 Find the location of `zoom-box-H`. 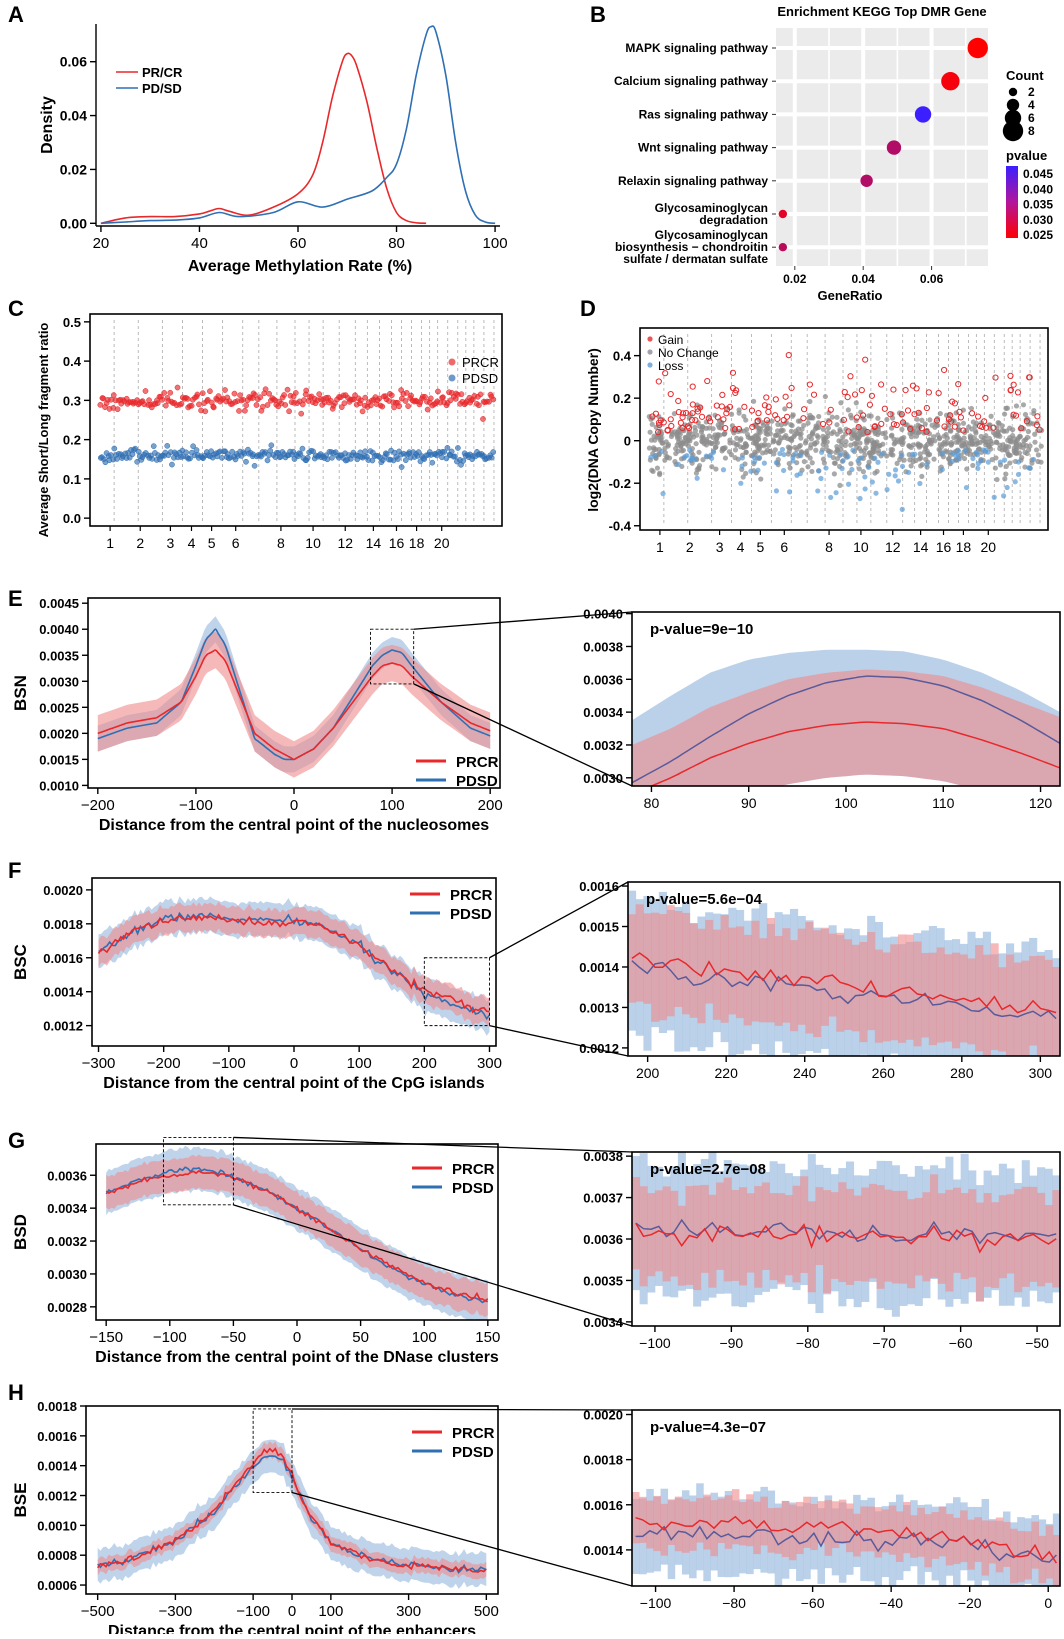

zoom-box-H is located at coordinates (272, 1450).